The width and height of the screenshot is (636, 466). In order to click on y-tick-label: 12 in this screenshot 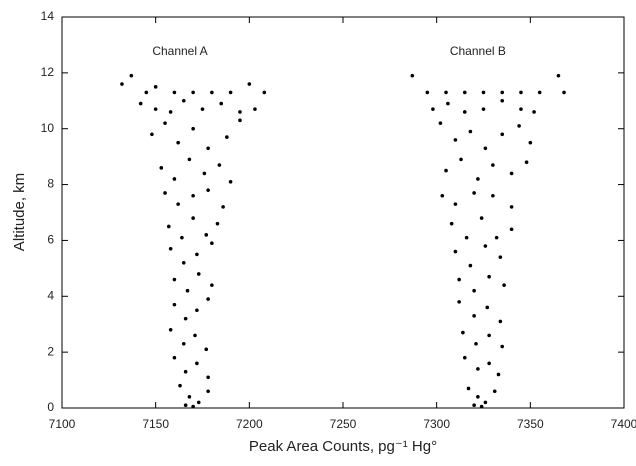, I will do `click(48, 72)`.